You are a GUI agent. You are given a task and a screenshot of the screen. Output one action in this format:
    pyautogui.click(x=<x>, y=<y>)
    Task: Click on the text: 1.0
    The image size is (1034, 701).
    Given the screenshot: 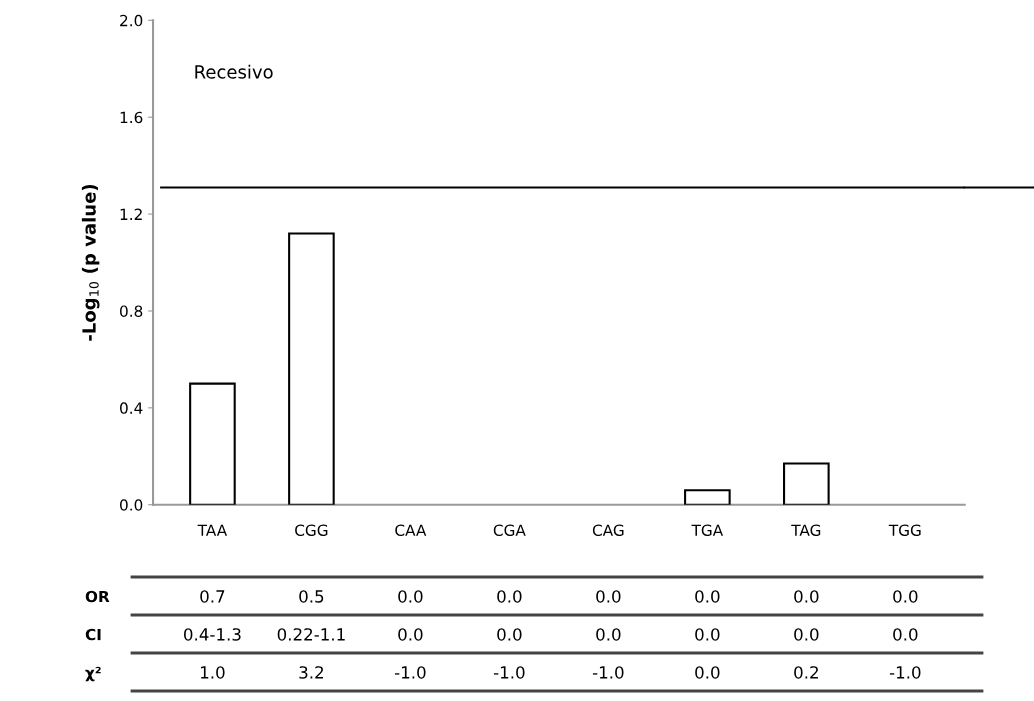 What is the action you would take?
    pyautogui.click(x=213, y=672)
    